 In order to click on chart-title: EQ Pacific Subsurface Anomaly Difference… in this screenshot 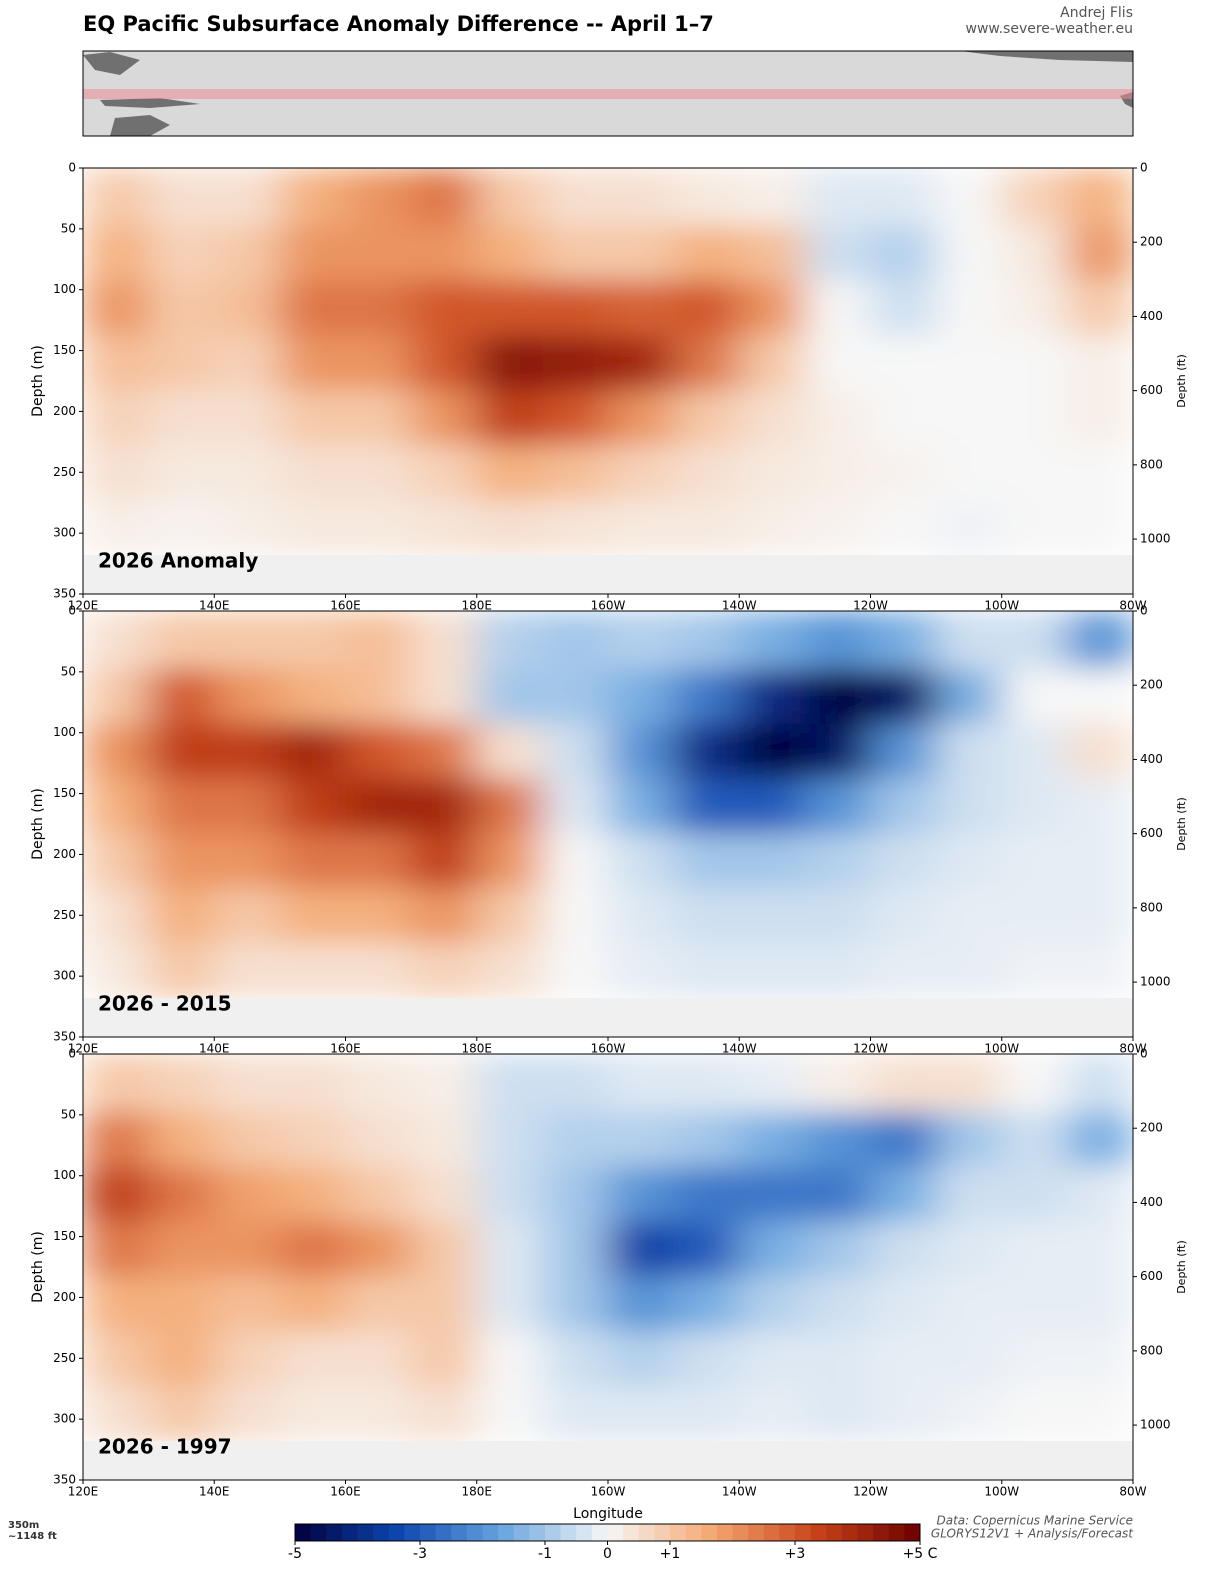, I will do `click(398, 24)`.